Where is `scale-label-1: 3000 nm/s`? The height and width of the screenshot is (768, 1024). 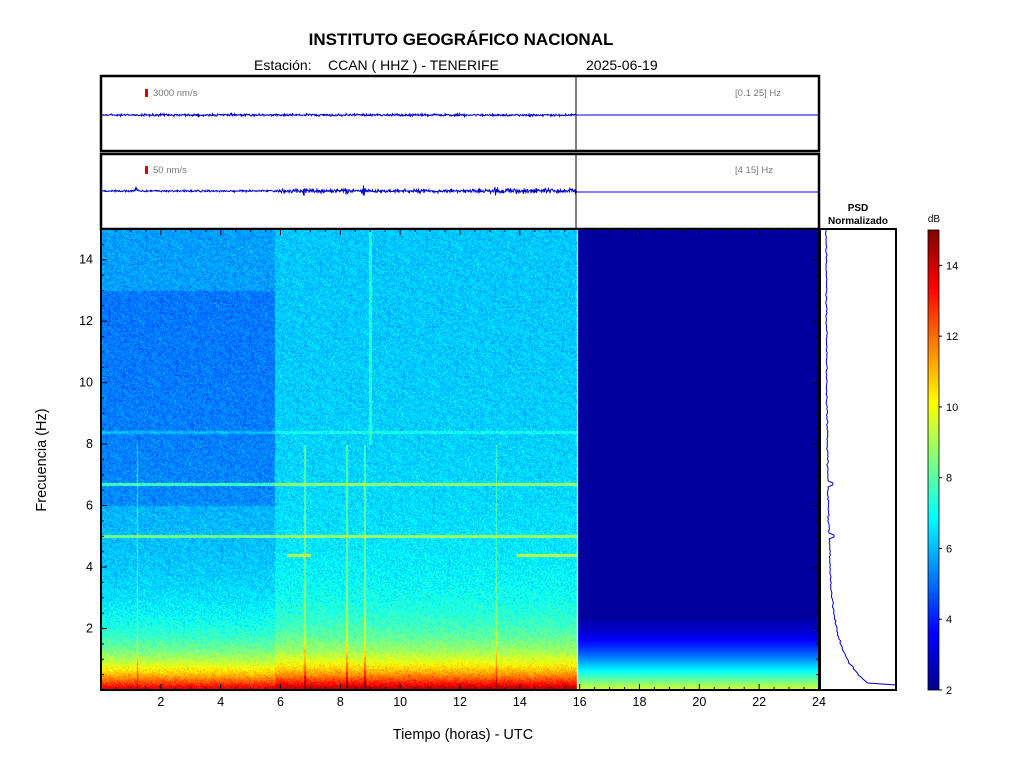
scale-label-1: 3000 nm/s is located at coordinates (175, 93).